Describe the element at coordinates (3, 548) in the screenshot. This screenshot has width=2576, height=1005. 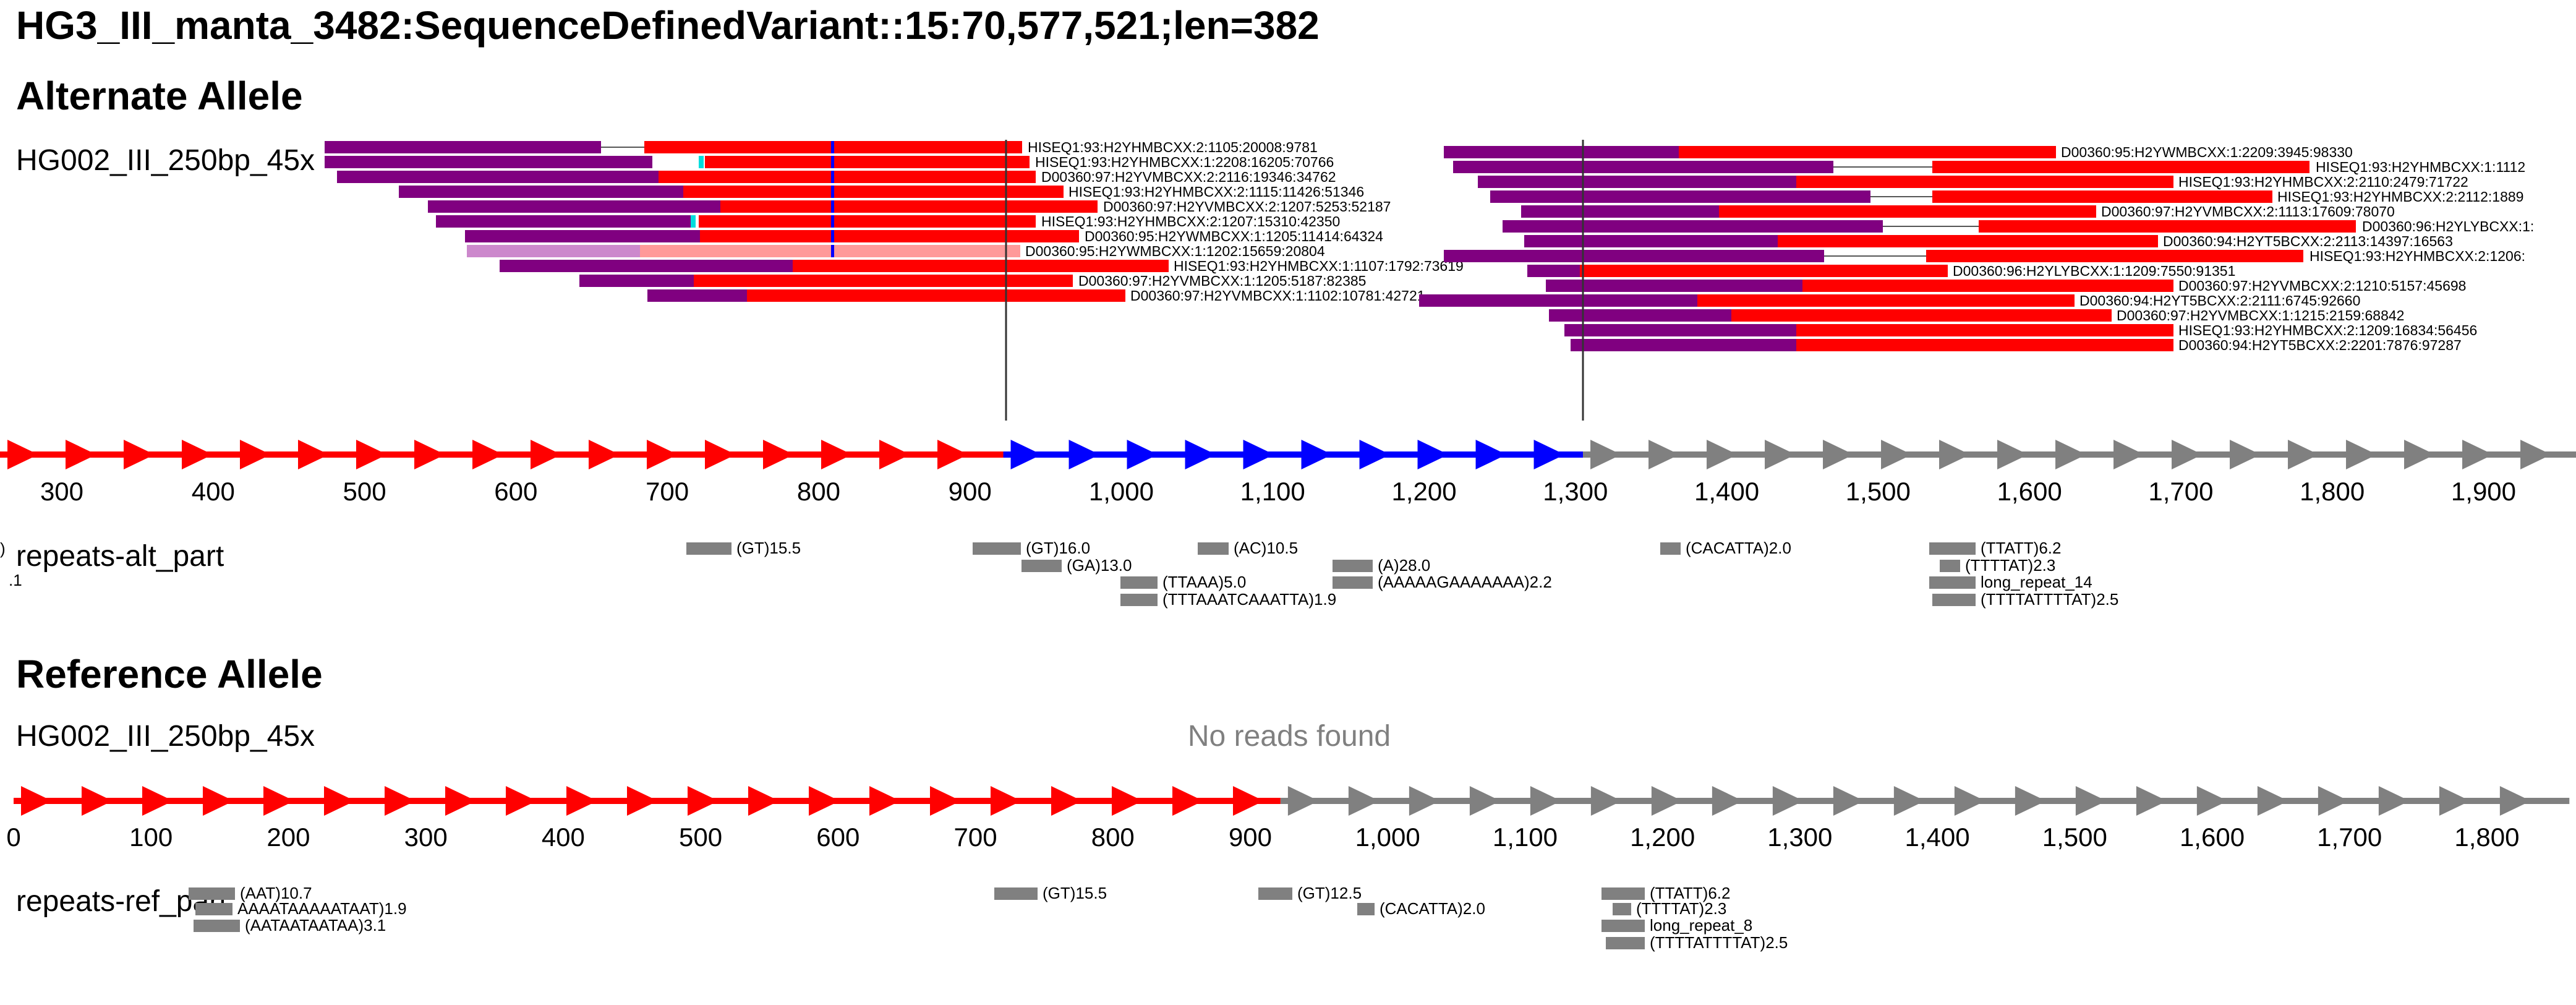
I see `alt-repeats-edge-label-1: )` at that location.